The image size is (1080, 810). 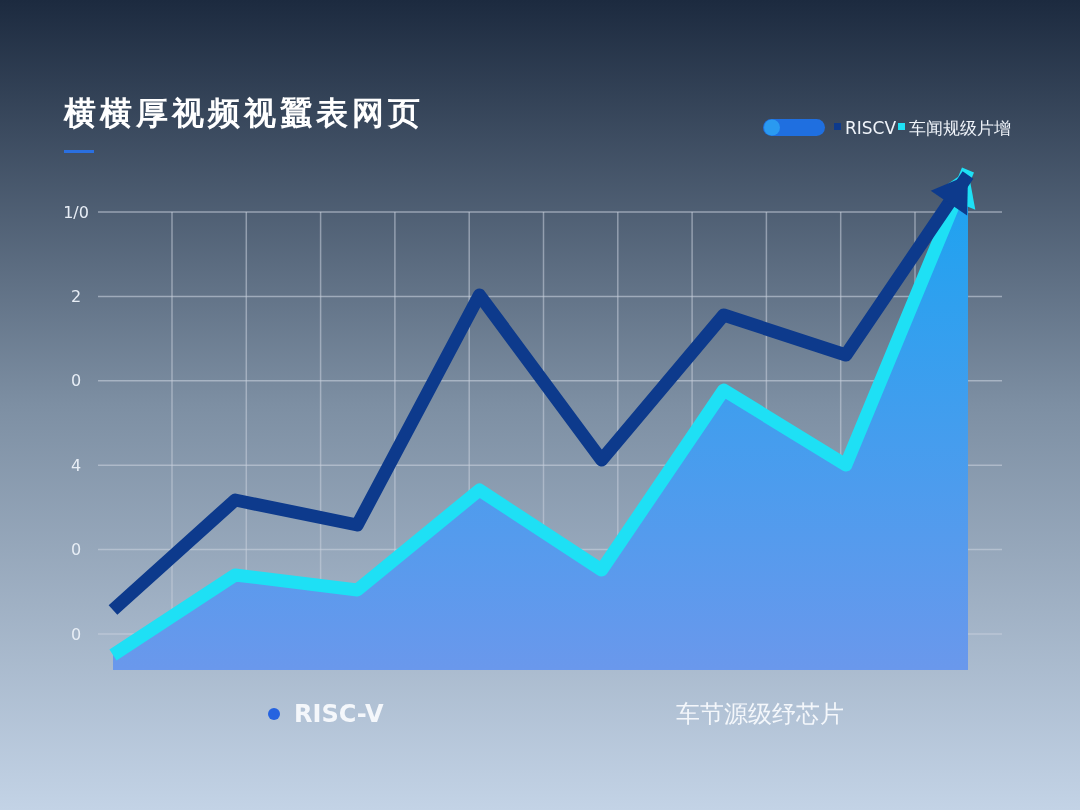 What do you see at coordinates (76, 212) in the screenshot?
I see `text: 1/0` at bounding box center [76, 212].